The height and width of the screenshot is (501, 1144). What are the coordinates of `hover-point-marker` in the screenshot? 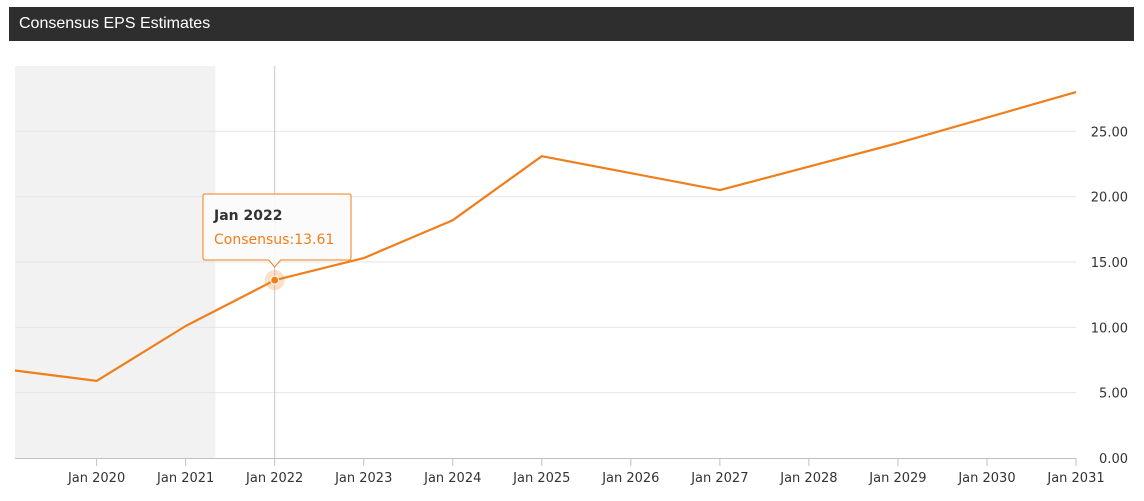 It's located at (275, 280).